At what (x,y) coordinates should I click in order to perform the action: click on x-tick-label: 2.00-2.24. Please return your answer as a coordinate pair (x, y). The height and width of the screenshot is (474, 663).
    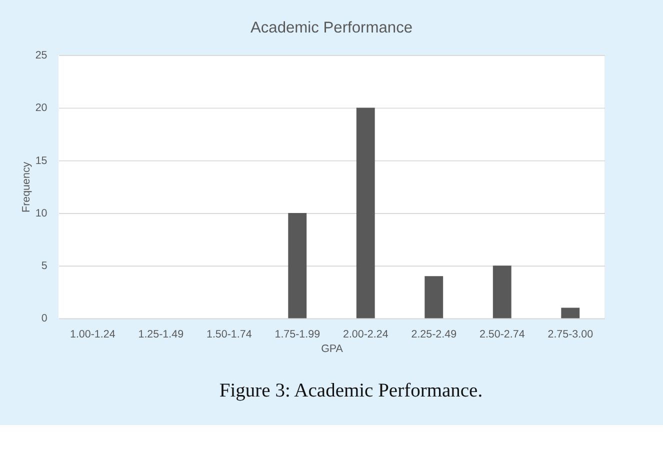
    Looking at the image, I should click on (365, 334).